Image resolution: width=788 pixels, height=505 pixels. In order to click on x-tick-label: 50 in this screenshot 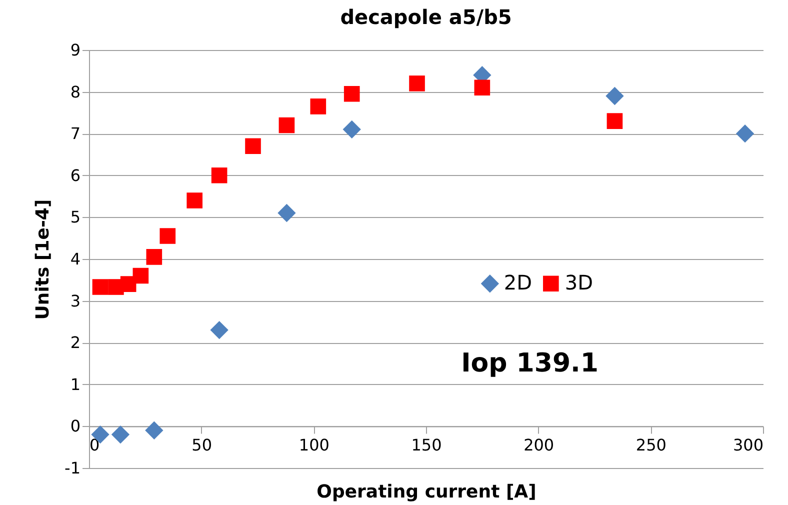, I will do `click(202, 445)`.